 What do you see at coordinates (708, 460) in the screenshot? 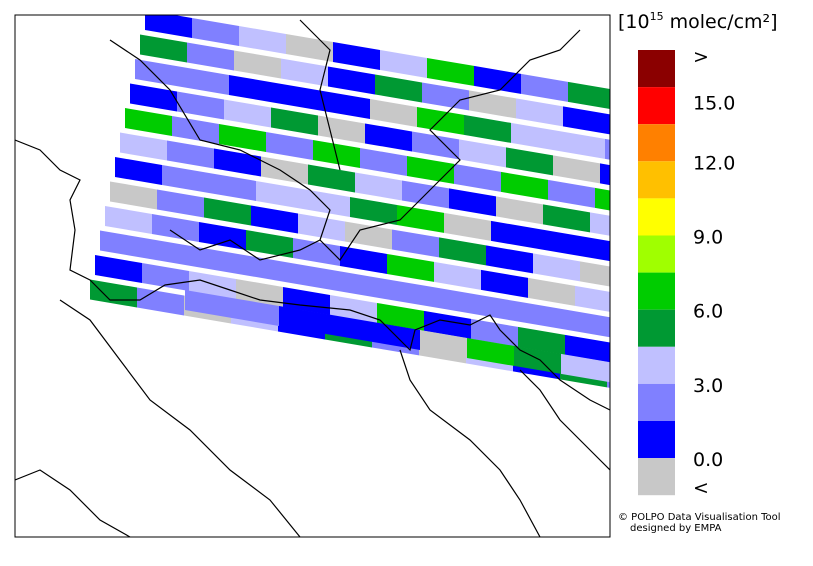
I see `legend-label: 0.0` at bounding box center [708, 460].